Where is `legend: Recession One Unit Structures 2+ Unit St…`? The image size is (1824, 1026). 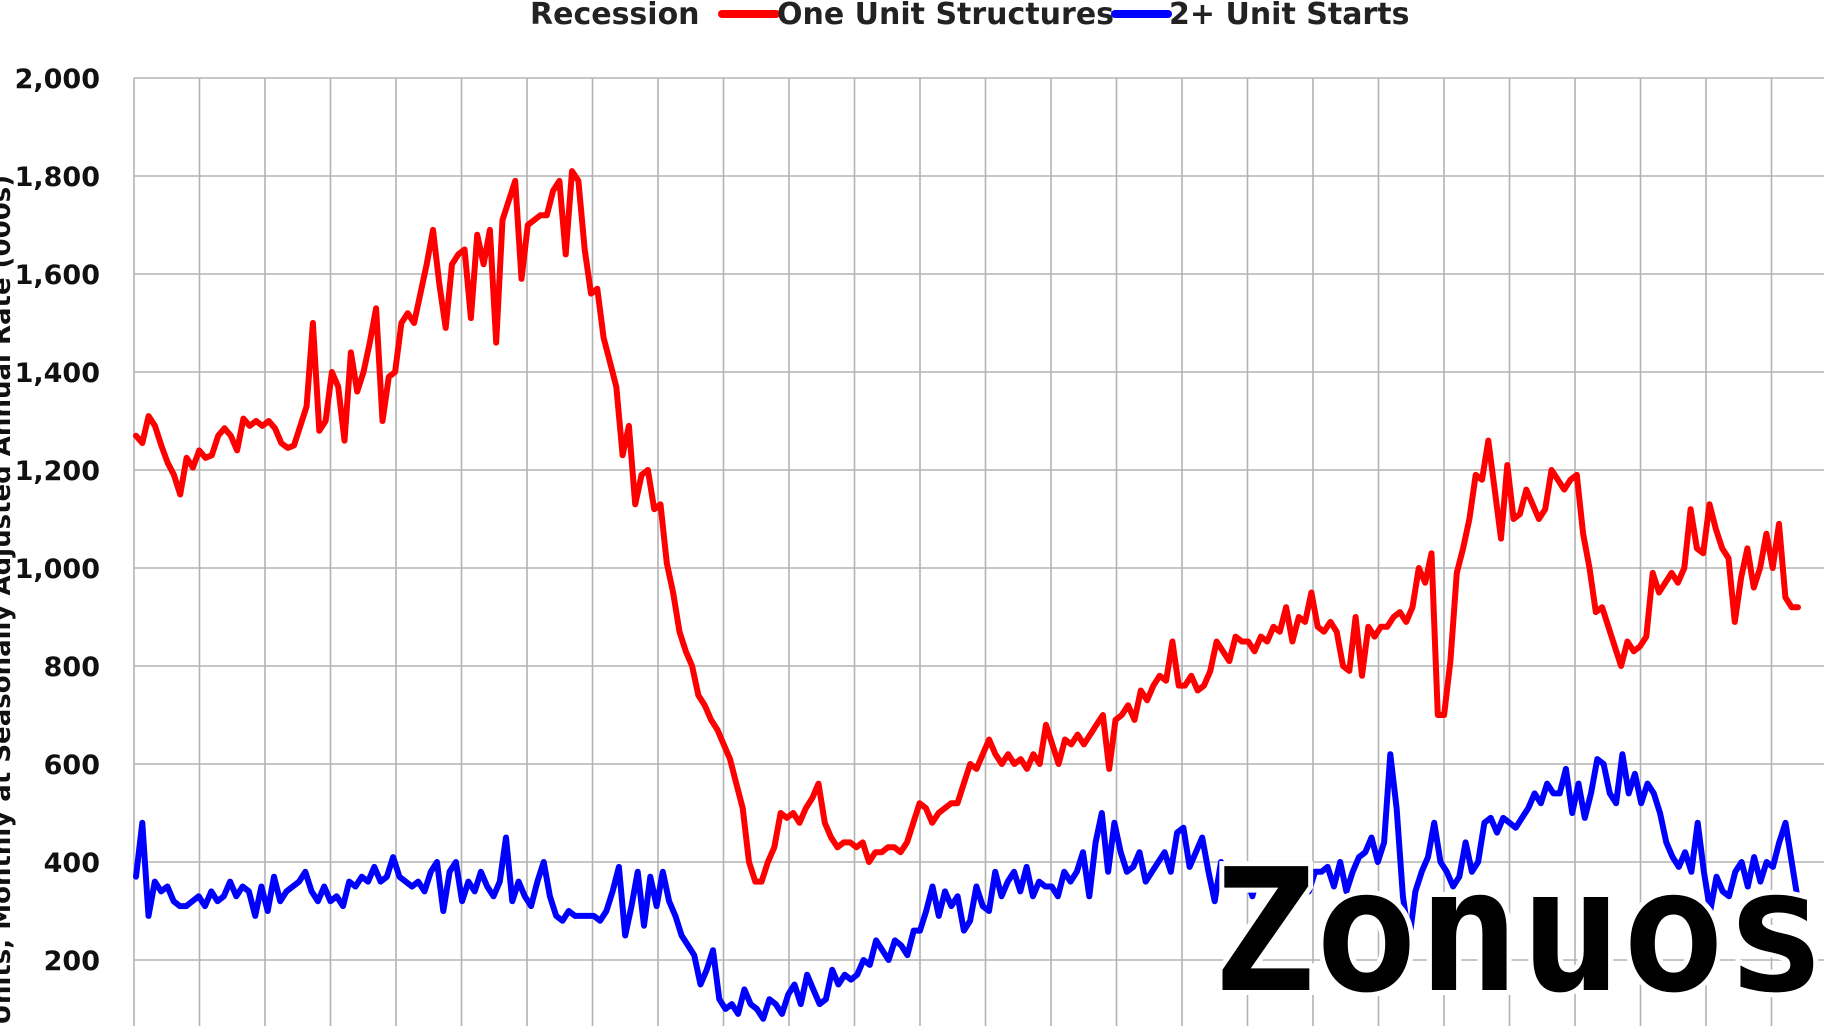 legend: Recession One Unit Structures 2+ Unit St… is located at coordinates (969, 16).